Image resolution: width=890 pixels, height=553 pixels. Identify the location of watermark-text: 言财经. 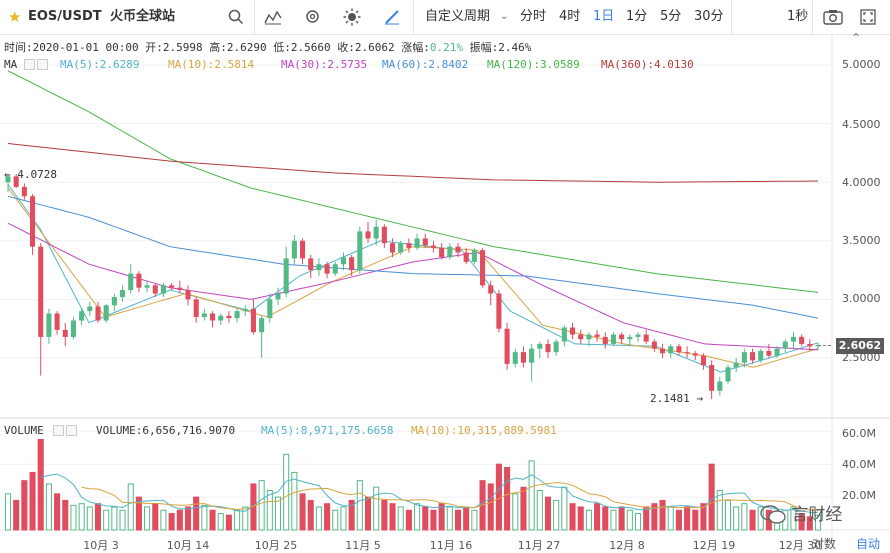
(817, 515).